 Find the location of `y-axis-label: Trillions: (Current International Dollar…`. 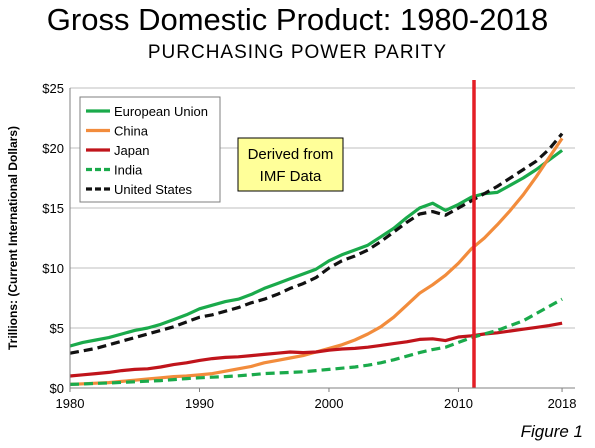

y-axis-label: Trillions: (Current International Dollar… is located at coordinates (13, 238).